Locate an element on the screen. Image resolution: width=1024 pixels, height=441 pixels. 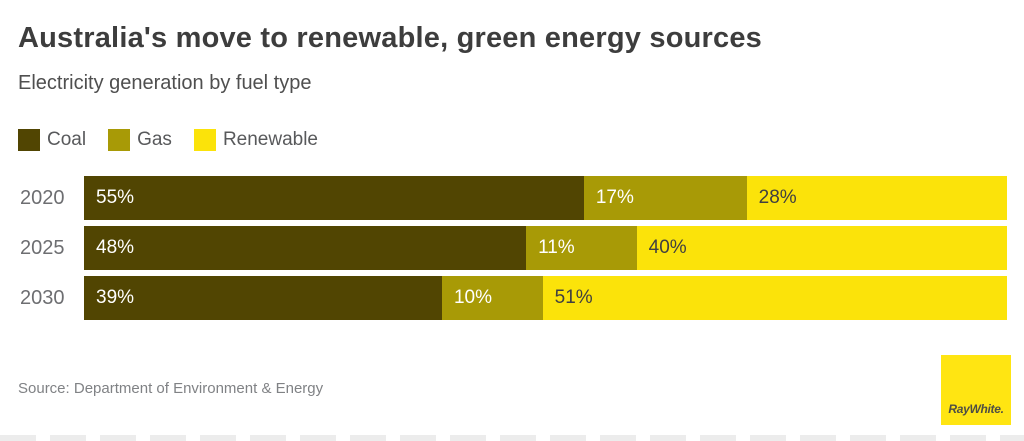
year-label: 2020 is located at coordinates (42, 198).